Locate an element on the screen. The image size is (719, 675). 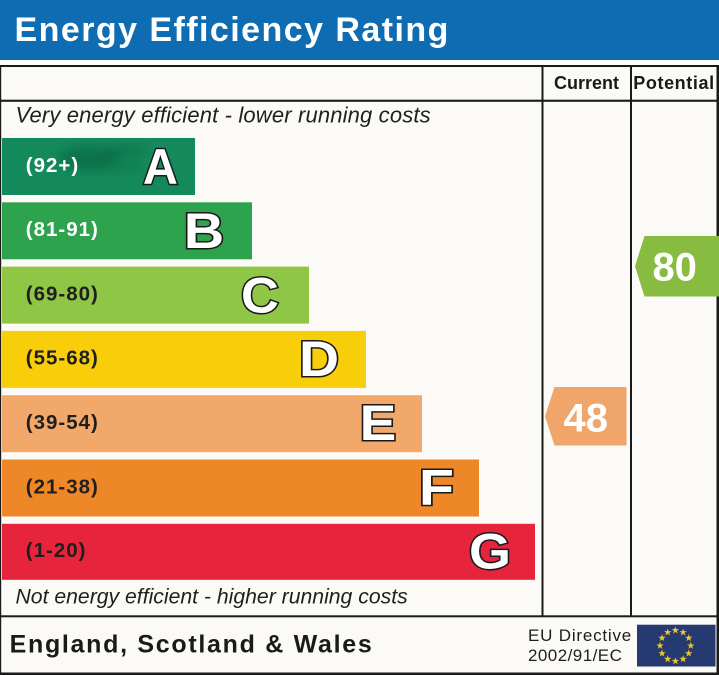
svg-text: (39-54) is located at coordinates (62, 422).